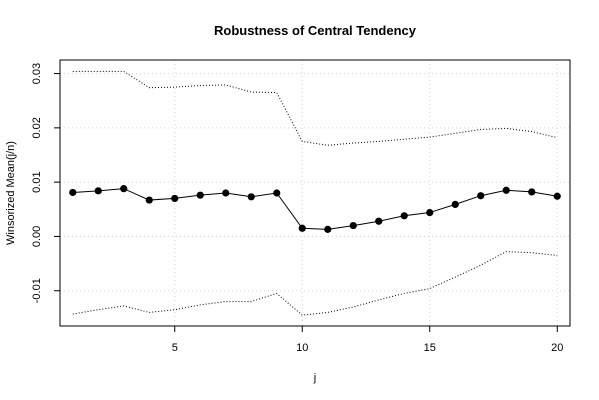 The image size is (599, 400). Describe the element at coordinates (315, 30) in the screenshot. I see `chart-title: Robustness of Central Tendency` at that location.